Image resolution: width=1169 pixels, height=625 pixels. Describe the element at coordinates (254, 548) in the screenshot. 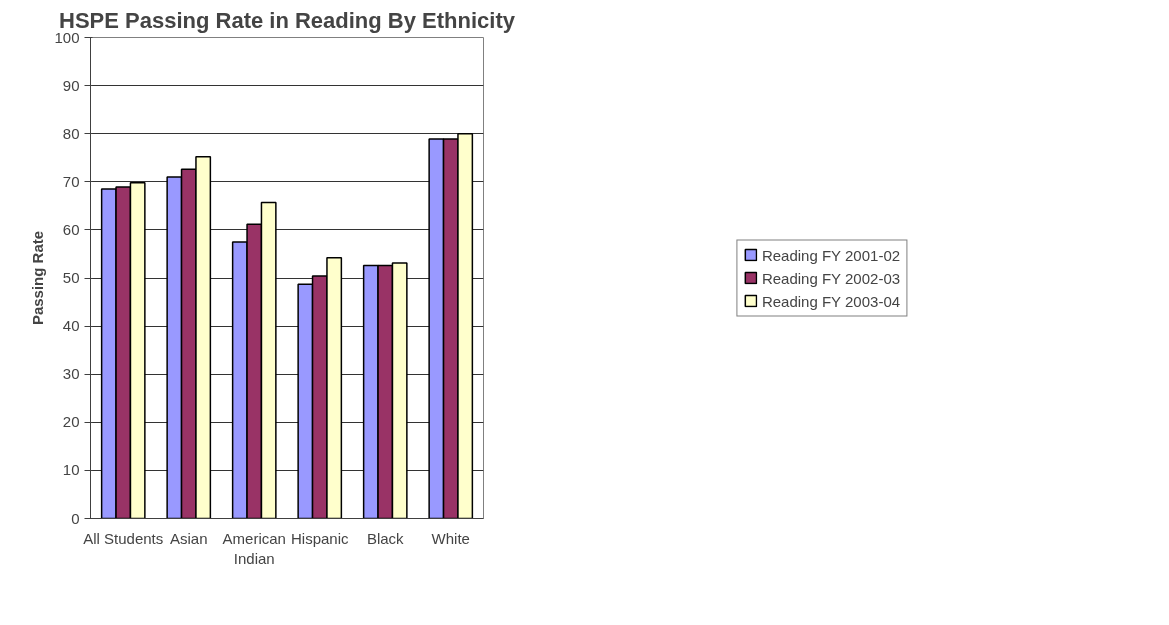

I see `x-tick-label: American Indian` at that location.